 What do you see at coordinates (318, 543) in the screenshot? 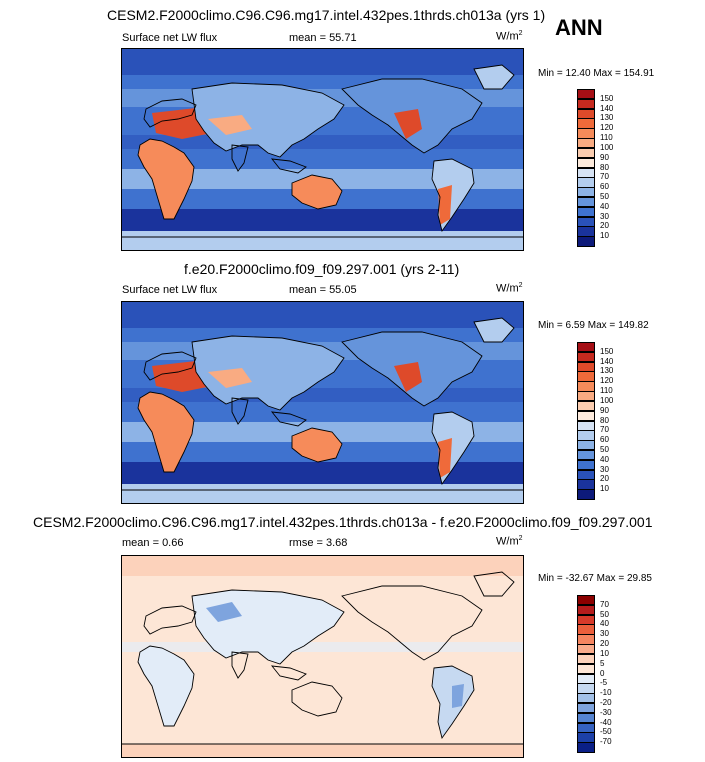
I see `panel3-rmse-stat: rmse = 3.68` at bounding box center [318, 543].